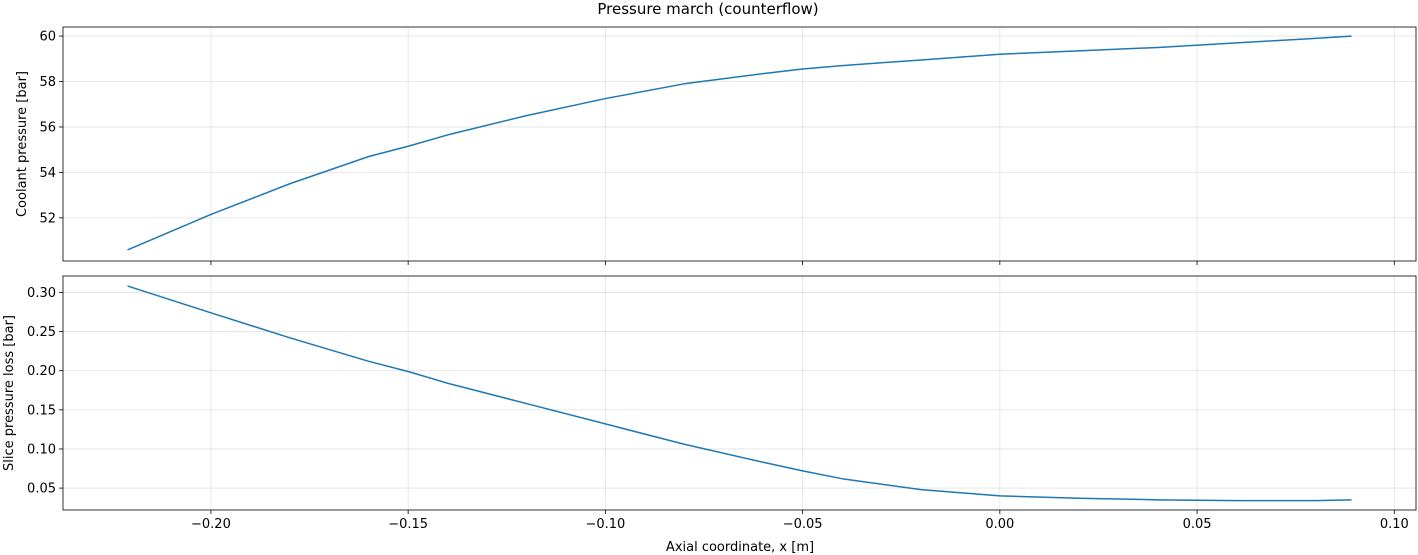  I want to click on x-tick-label: −0.15, so click(408, 524).